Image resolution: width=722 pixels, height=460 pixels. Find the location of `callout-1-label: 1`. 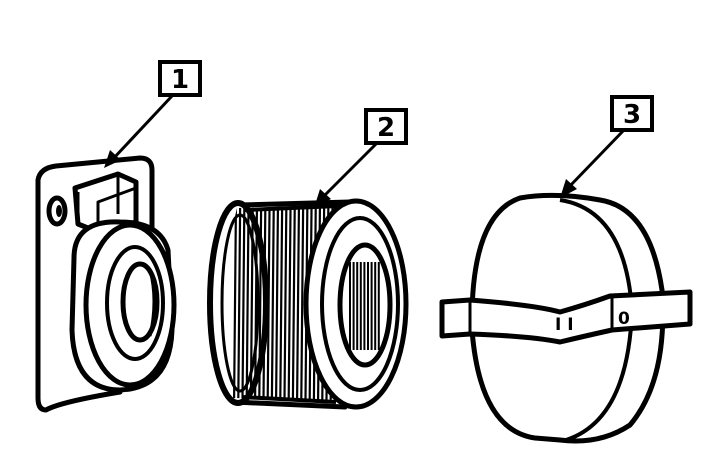

callout-1-label: 1 is located at coordinates (180, 80).